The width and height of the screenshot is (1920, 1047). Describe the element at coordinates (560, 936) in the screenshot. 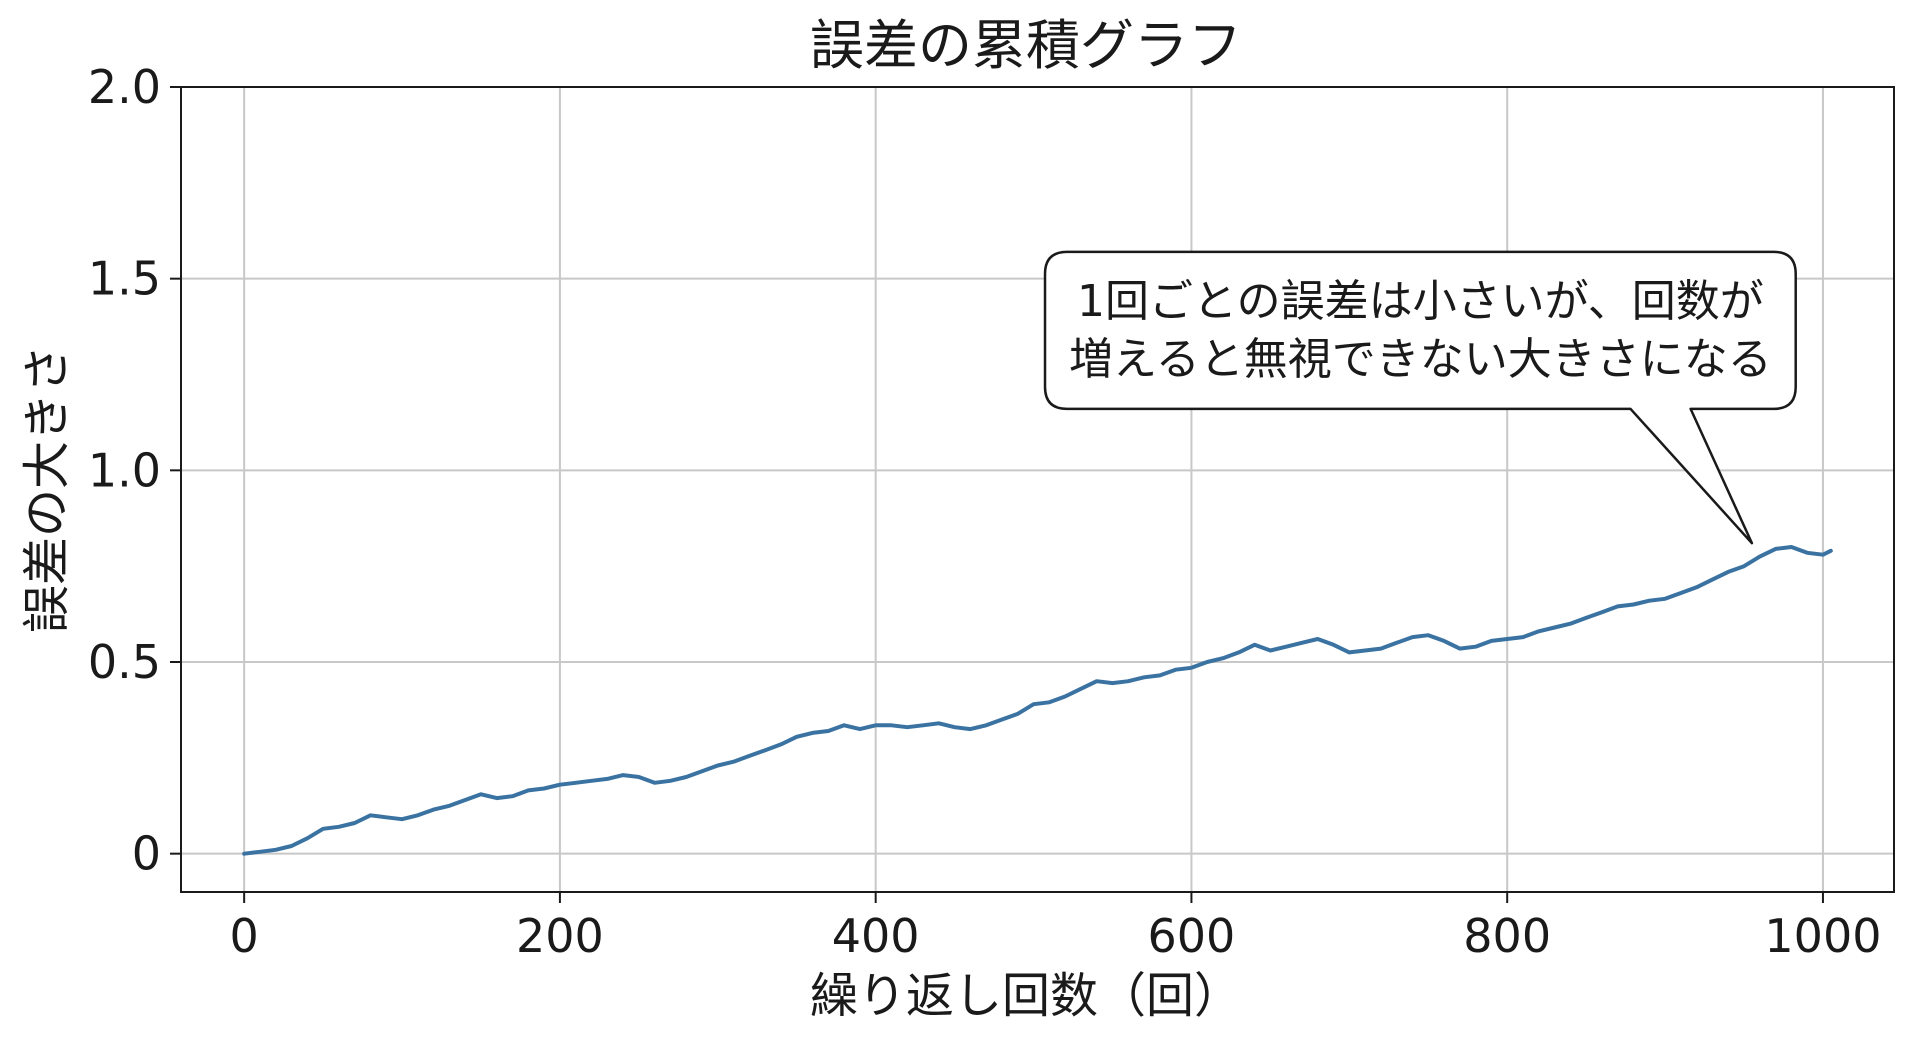

I see `x-tick-label: 200` at that location.